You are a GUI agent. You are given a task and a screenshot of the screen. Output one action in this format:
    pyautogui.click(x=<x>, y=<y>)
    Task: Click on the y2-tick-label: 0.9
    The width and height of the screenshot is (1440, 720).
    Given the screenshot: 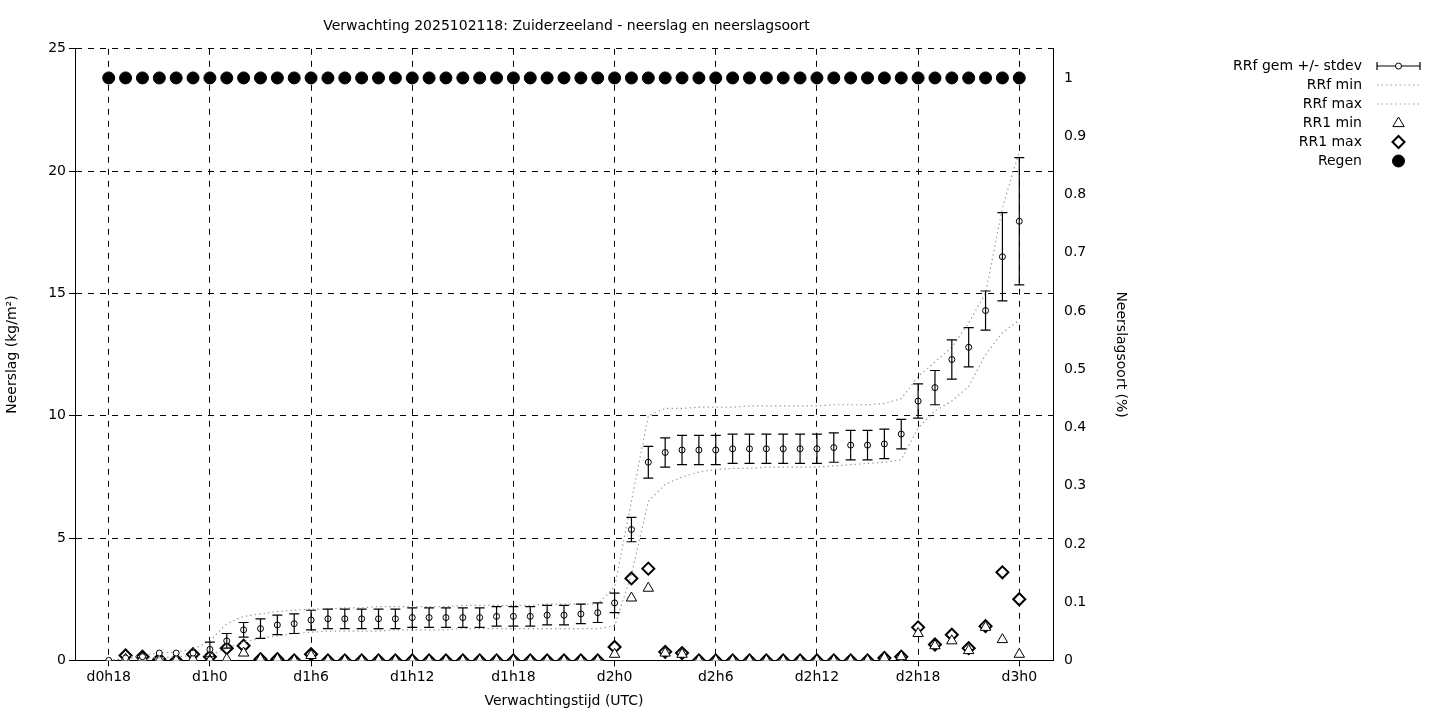 What is the action you would take?
    pyautogui.click(x=1075, y=134)
    